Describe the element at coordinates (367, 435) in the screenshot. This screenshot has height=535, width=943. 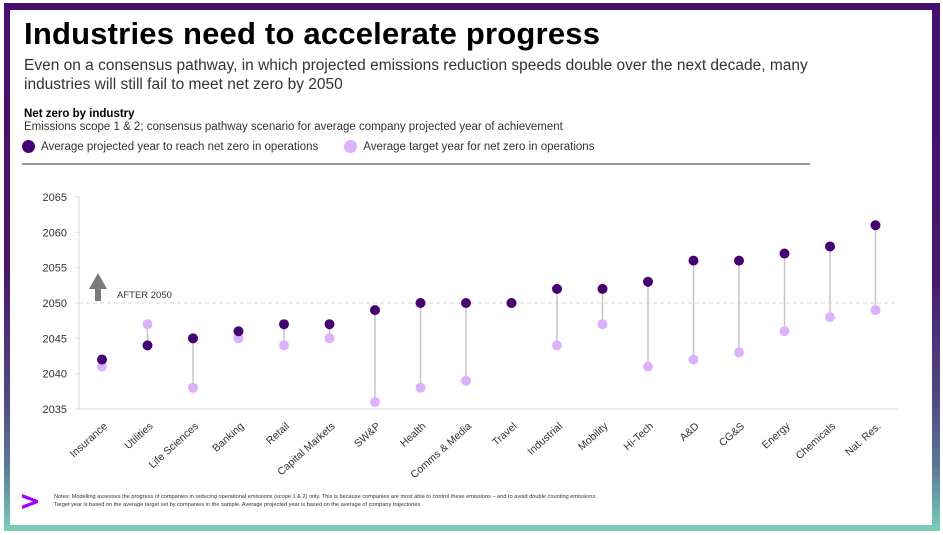
I see `x-tick-label: SW&P` at that location.